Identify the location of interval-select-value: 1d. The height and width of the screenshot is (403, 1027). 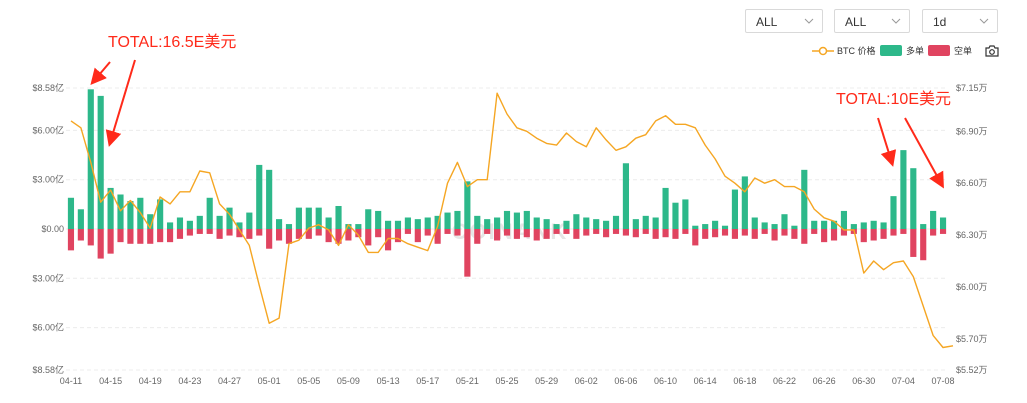
(940, 22).